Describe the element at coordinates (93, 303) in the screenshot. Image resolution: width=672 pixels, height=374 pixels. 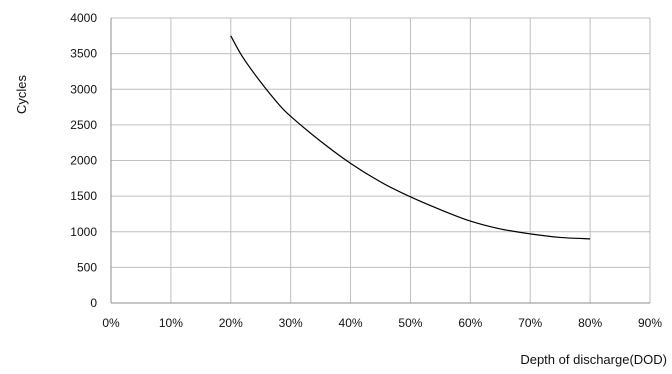
I see `y-tick-label-0: 0` at that location.